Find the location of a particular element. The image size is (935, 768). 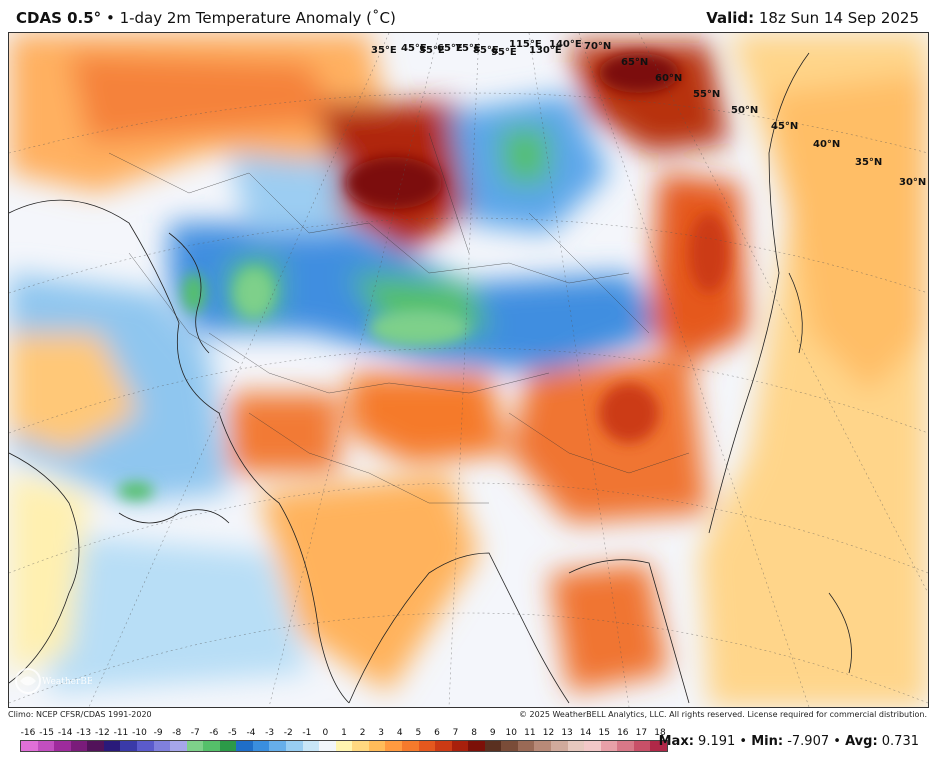

legend-tick-label: 5 is located at coordinates (418, 733).